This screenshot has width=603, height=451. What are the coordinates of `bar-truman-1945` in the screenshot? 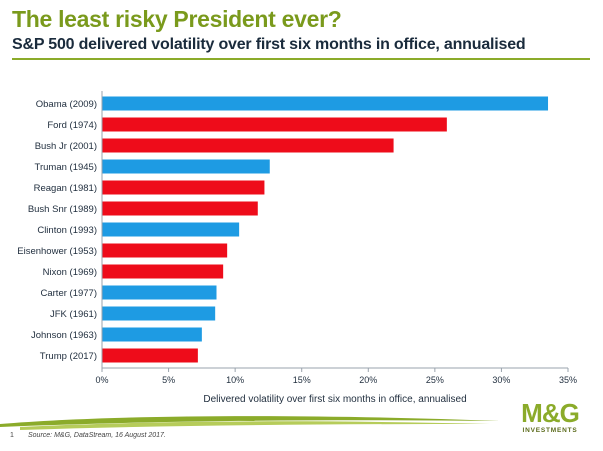 It's located at (186, 166).